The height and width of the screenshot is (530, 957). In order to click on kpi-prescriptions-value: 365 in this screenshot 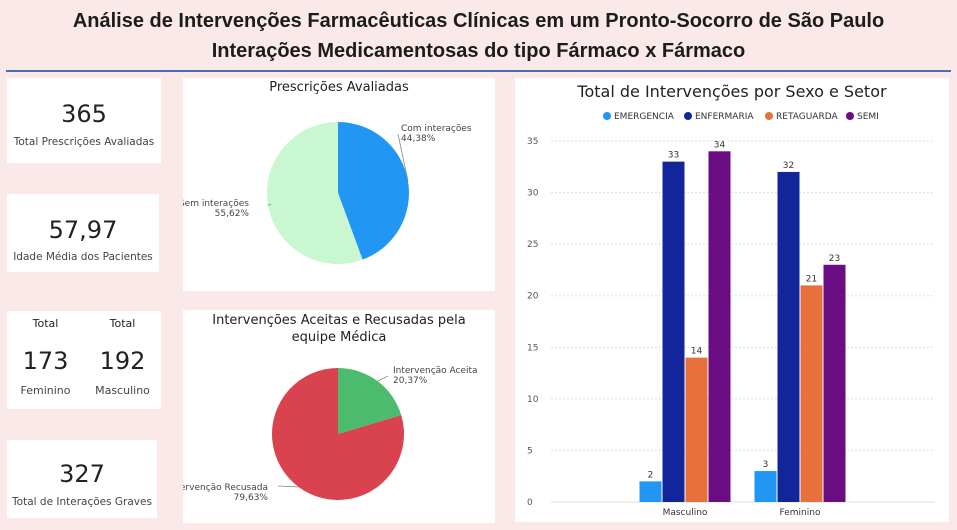, I will do `click(84, 114)`.